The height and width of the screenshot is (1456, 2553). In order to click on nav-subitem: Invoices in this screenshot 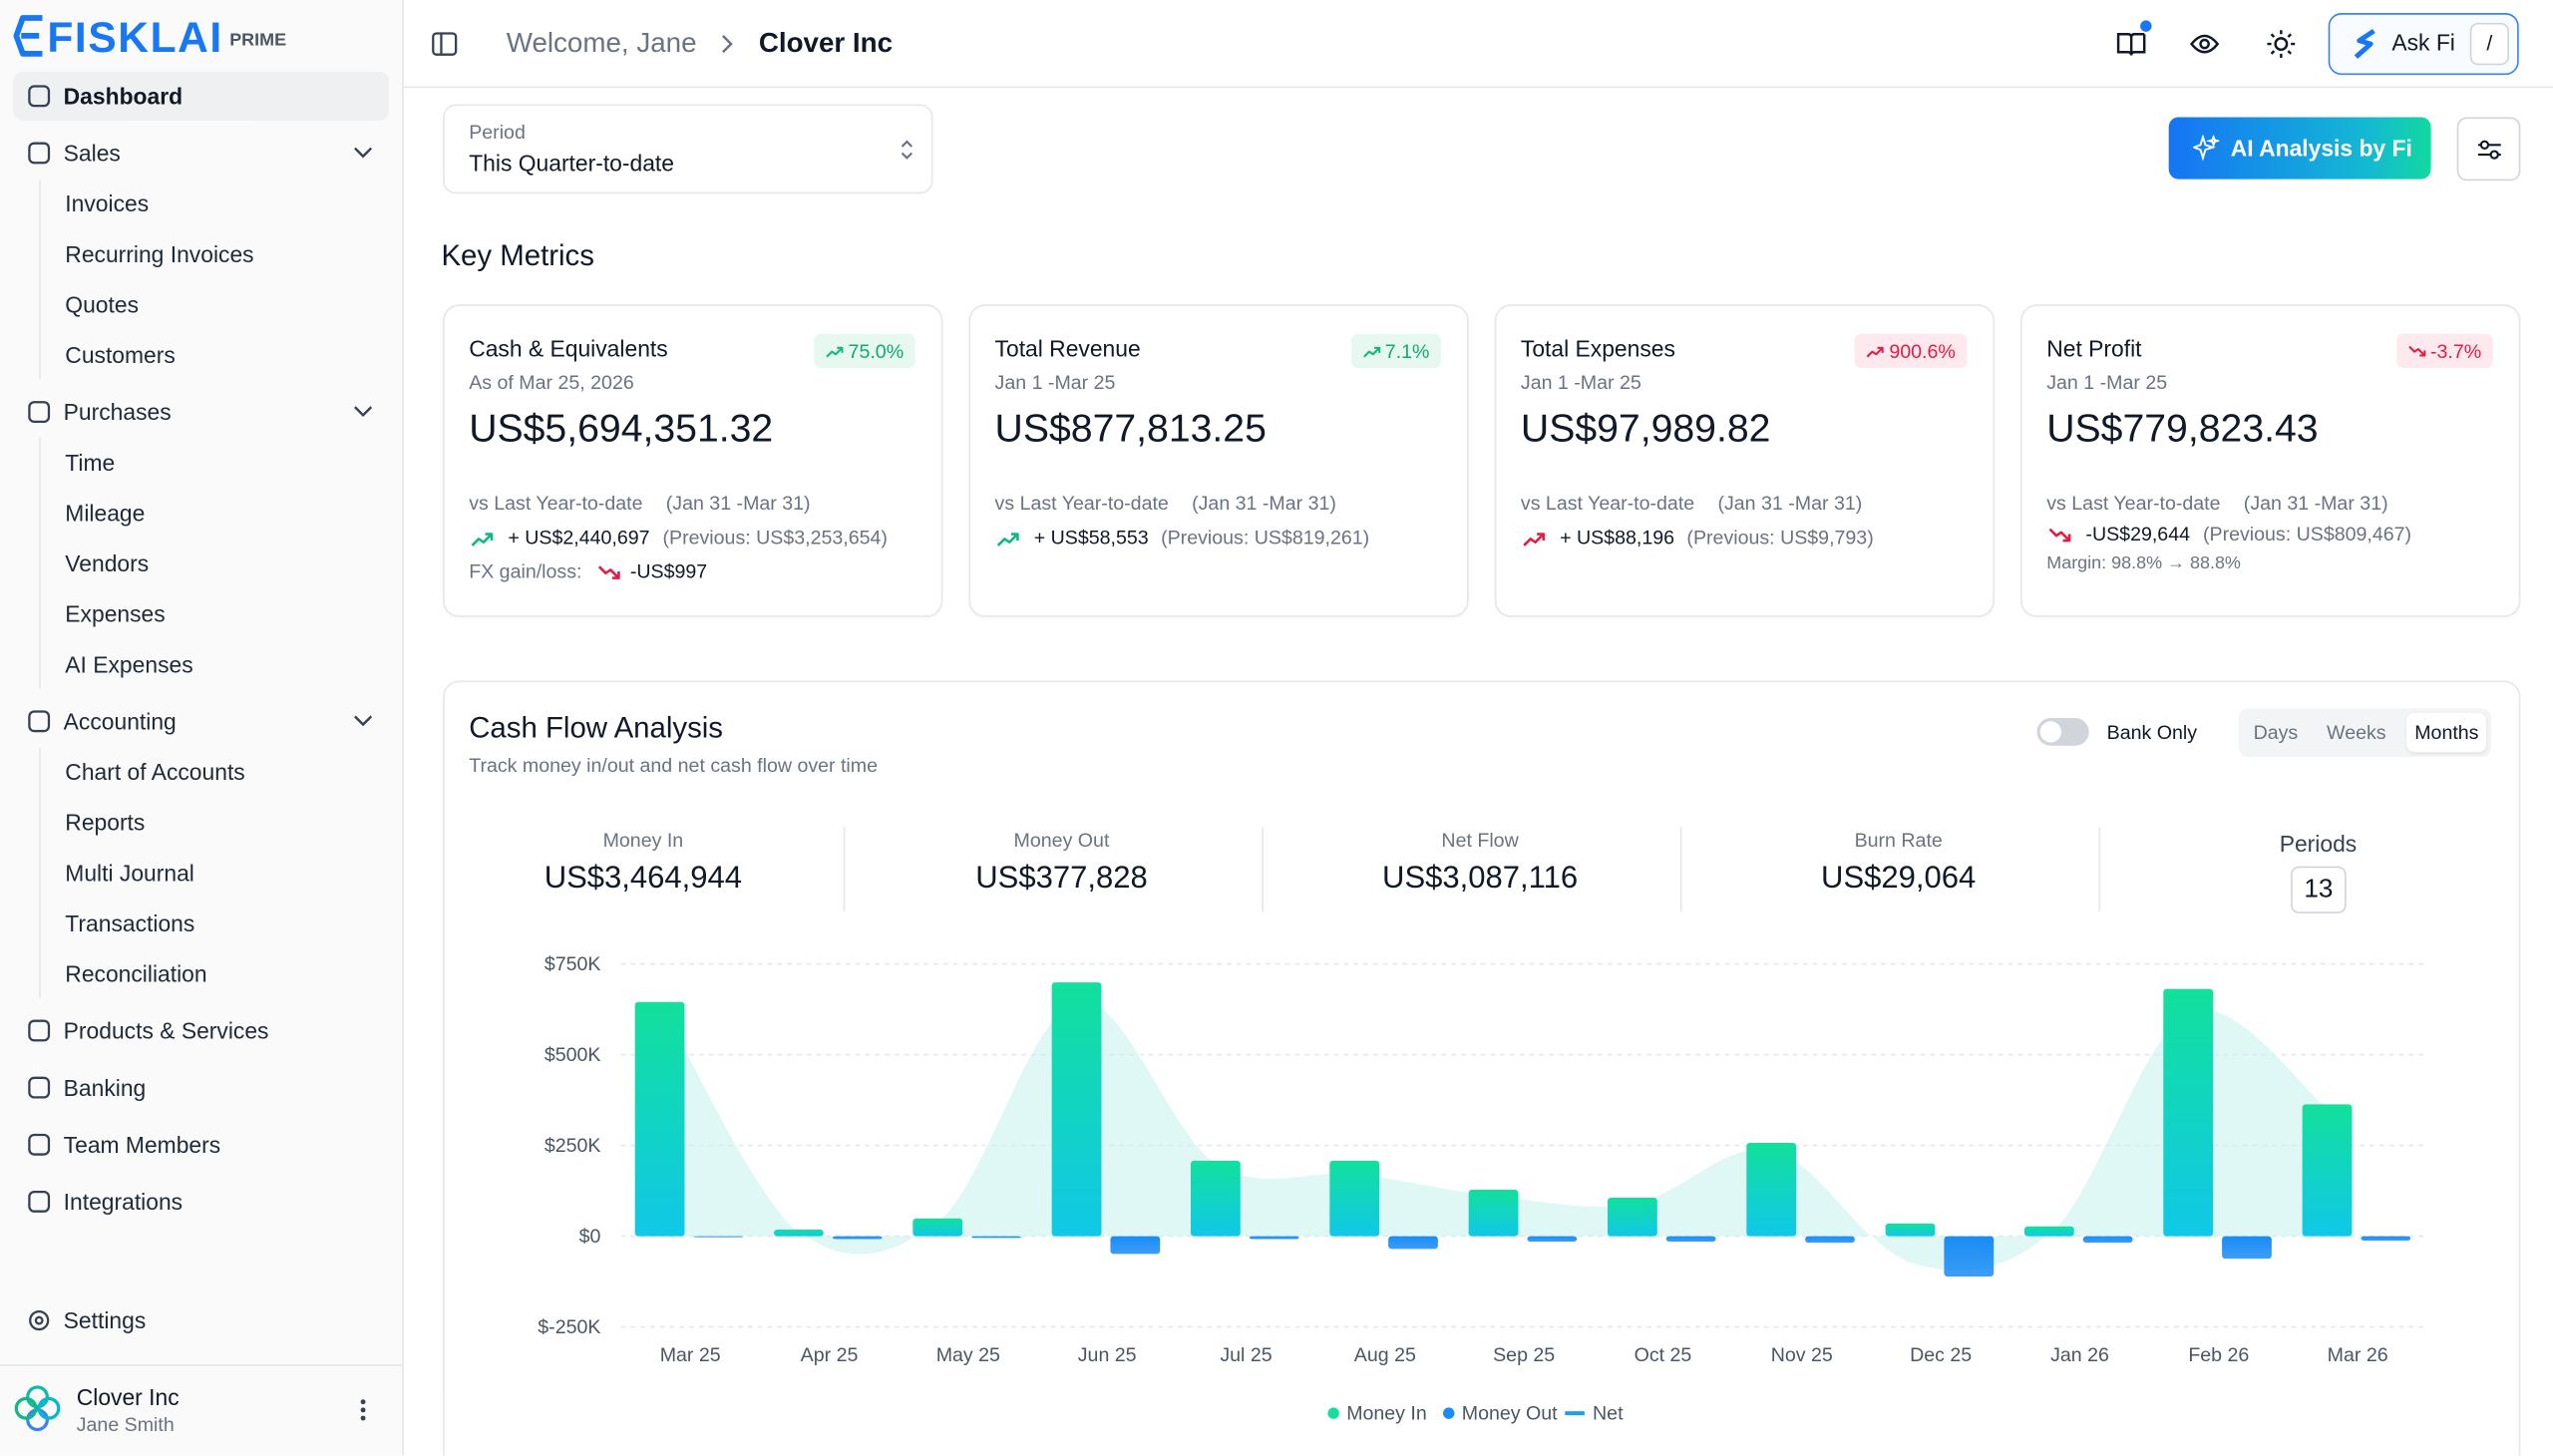, I will do `click(201, 204)`.